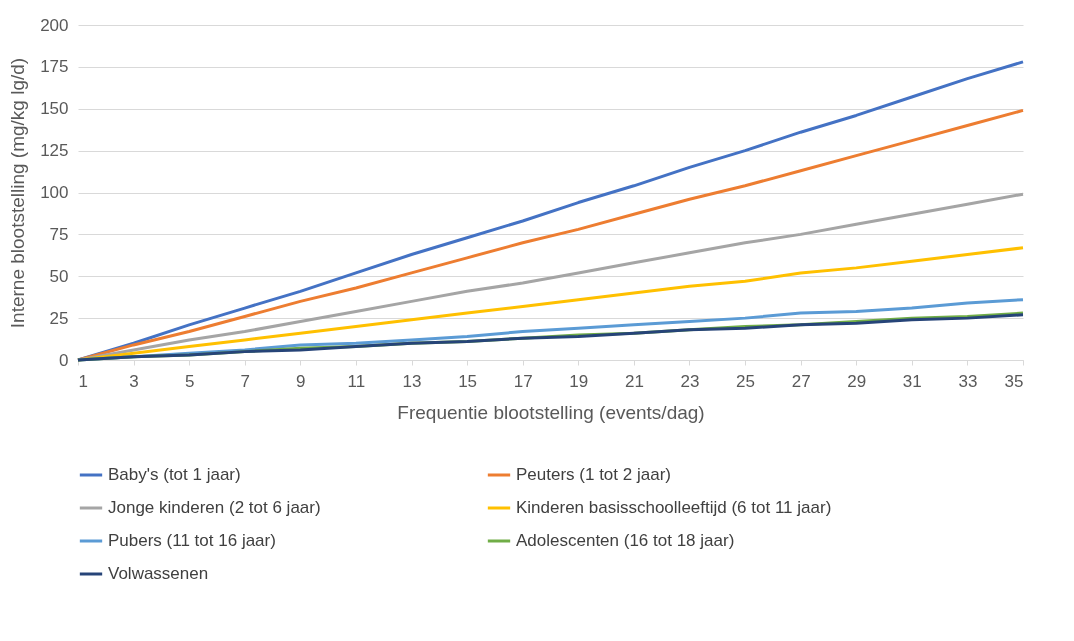 Image resolution: width=1074 pixels, height=641 pixels. I want to click on x-tick-label: 27, so click(801, 381).